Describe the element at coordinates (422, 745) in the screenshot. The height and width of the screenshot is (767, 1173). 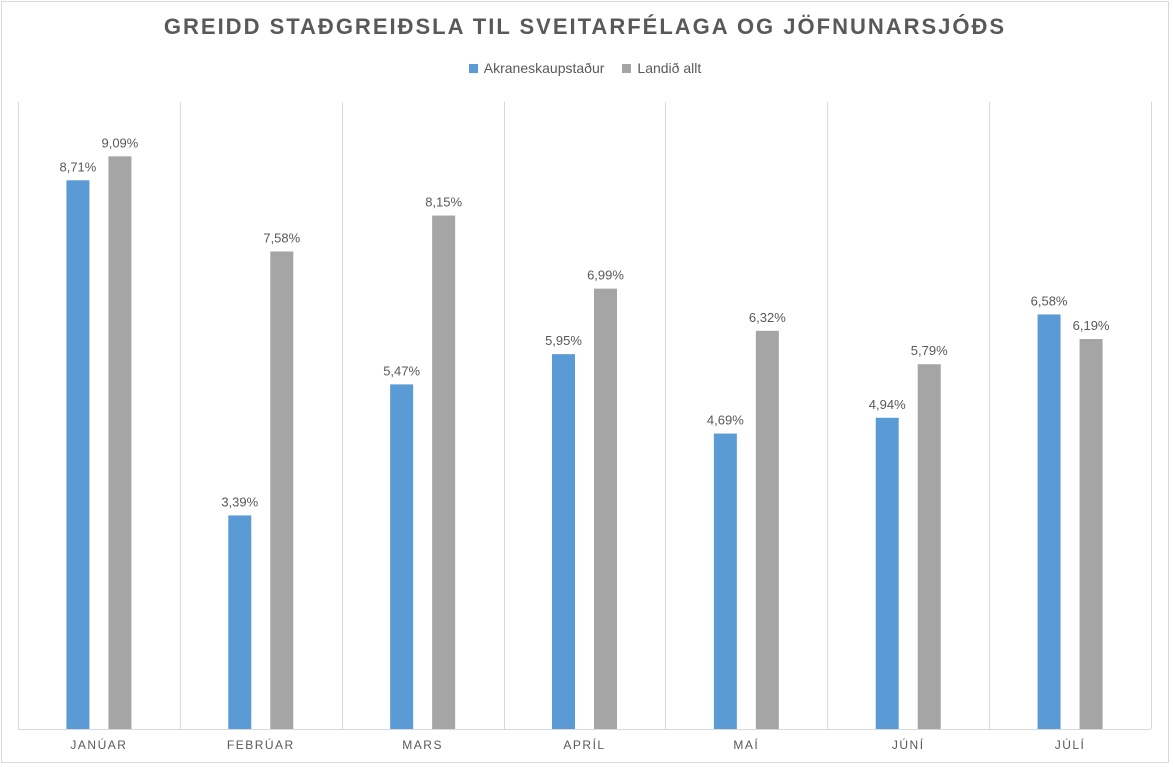
I see `x-tick-label: MARS` at that location.